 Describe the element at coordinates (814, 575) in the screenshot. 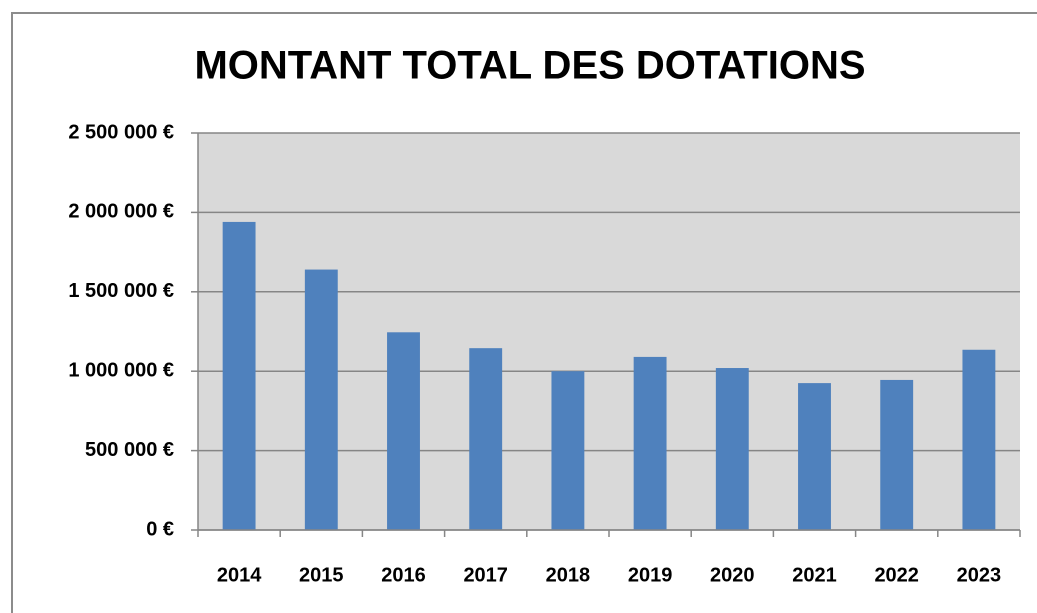

I see `x-tick-label: 2021` at that location.